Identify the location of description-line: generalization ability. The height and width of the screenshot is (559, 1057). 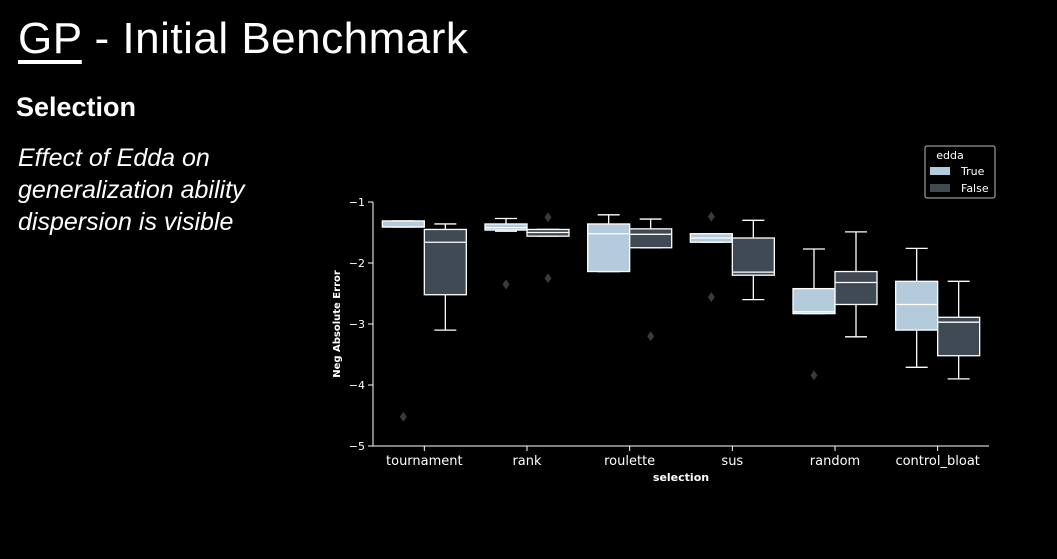
(131, 190).